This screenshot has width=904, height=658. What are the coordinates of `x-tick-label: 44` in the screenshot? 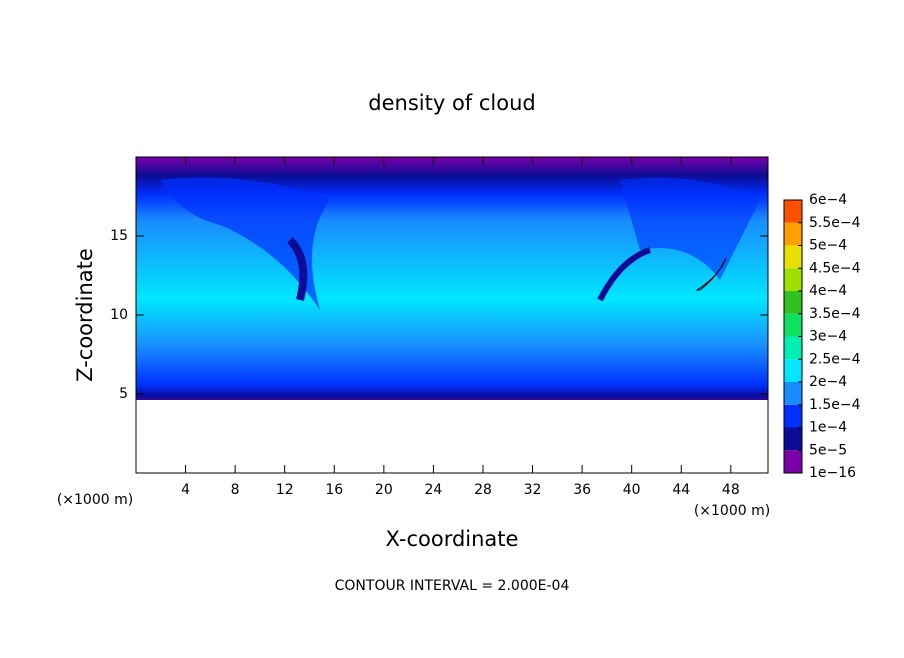 It's located at (681, 490).